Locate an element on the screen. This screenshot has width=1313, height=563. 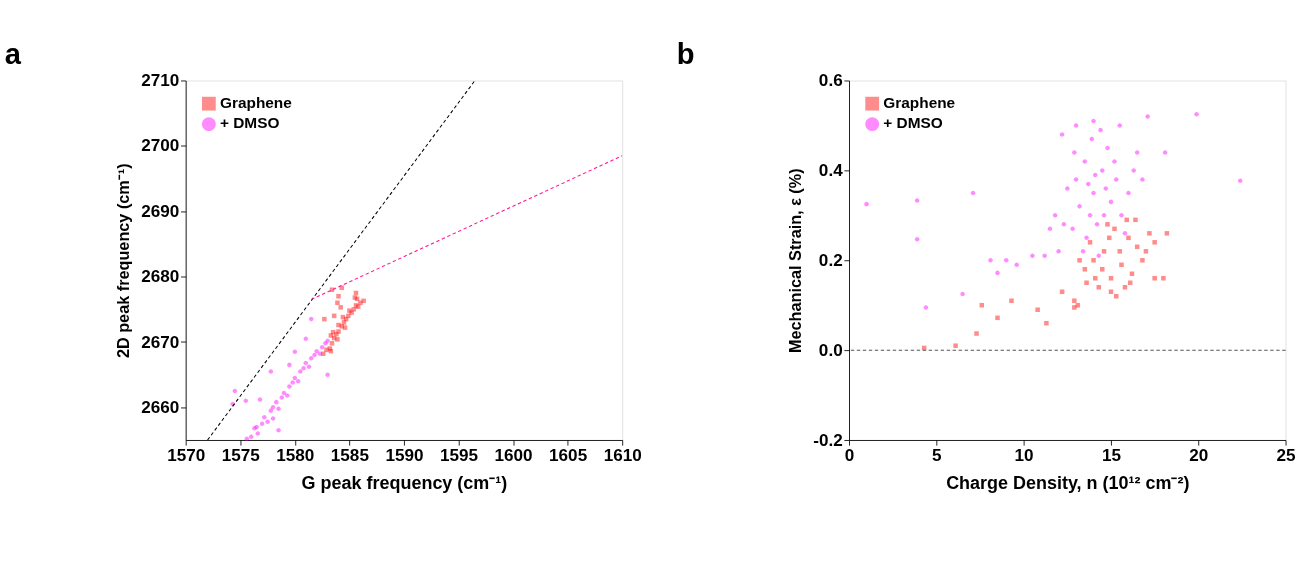
legend-label: + DMSO is located at coordinates (913, 123).